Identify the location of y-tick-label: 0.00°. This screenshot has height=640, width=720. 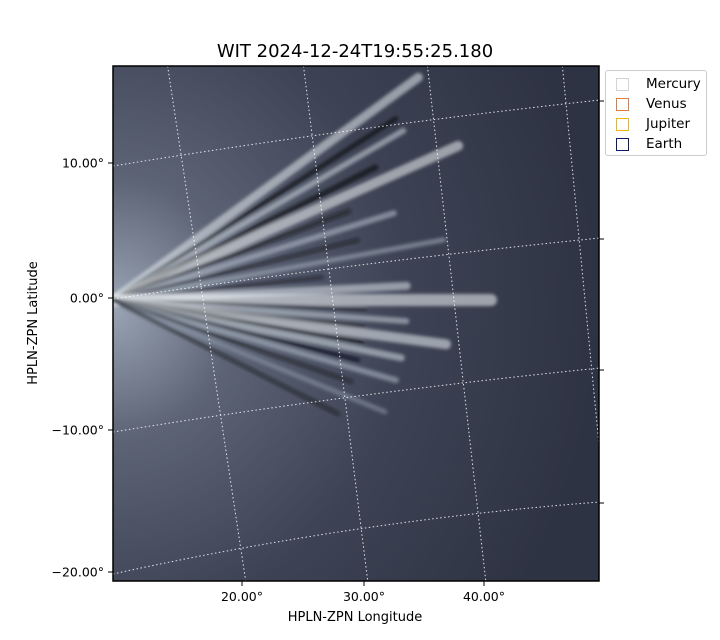
(87, 298).